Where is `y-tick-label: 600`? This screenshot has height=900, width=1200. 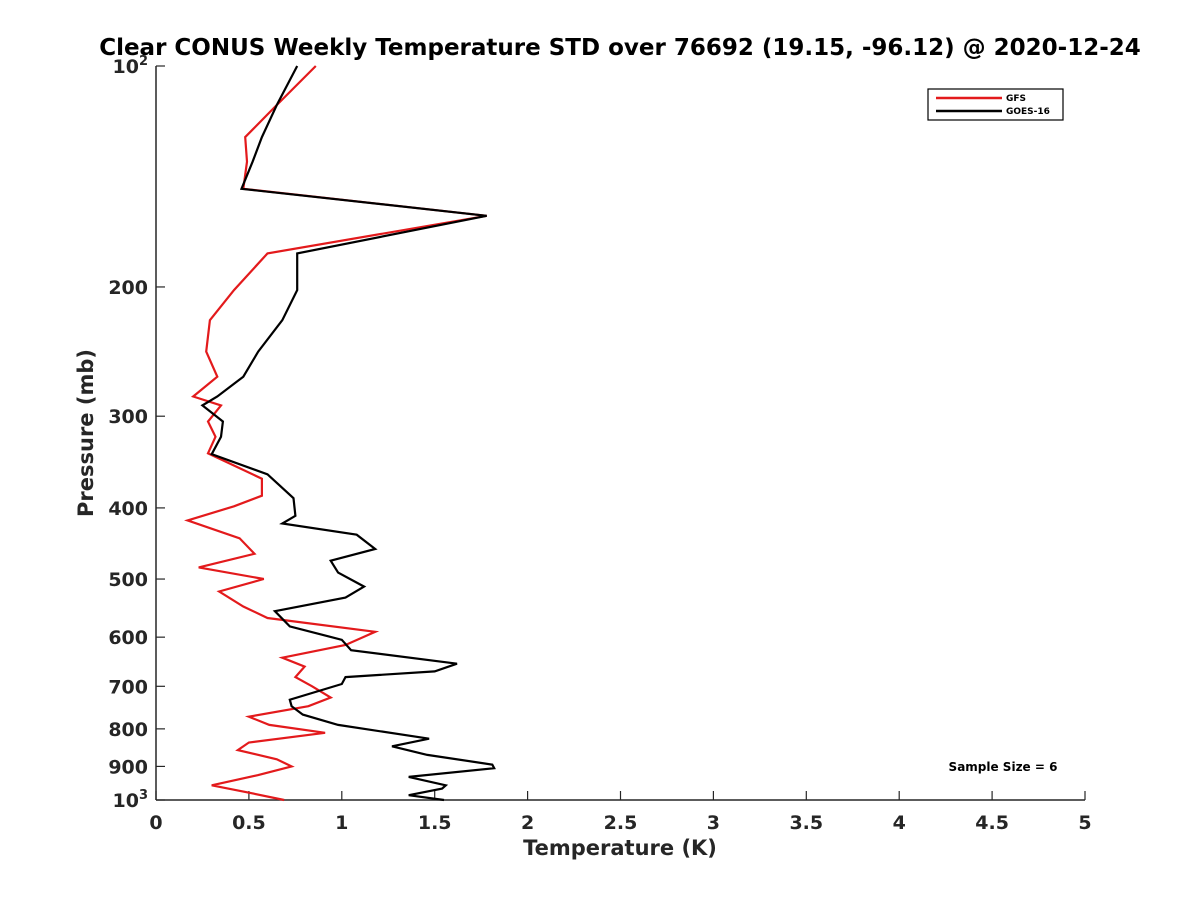
y-tick-label: 600 is located at coordinates (128, 638).